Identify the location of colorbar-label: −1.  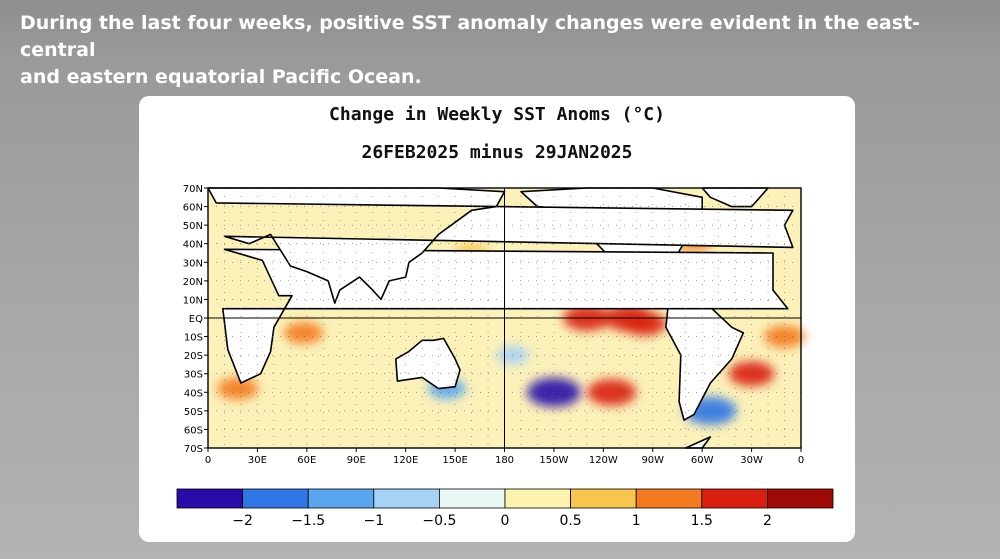
(373, 521).